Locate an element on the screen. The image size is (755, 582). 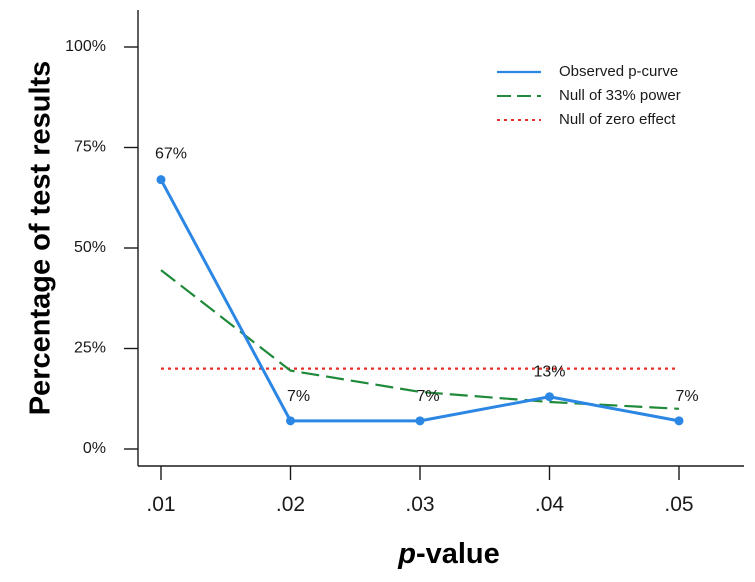
x-tick-label: .04 is located at coordinates (550, 504).